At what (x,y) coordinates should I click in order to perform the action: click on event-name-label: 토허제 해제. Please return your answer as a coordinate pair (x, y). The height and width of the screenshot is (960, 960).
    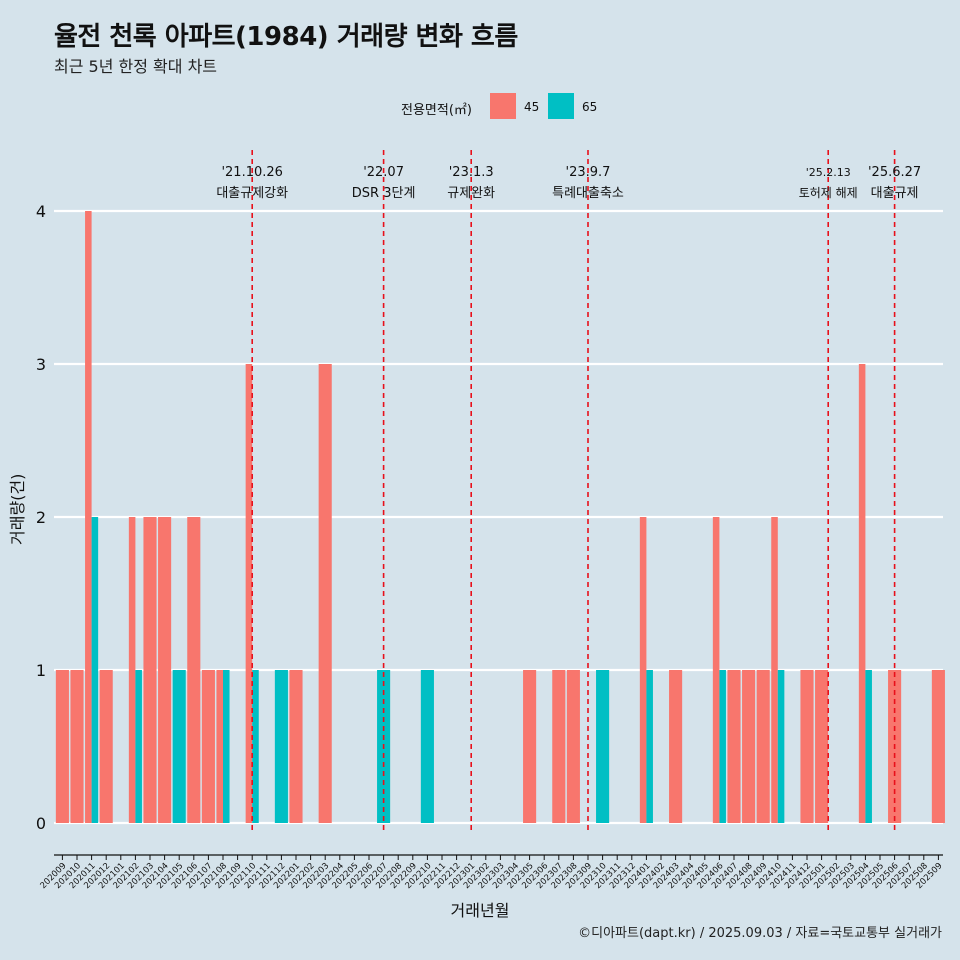
    Looking at the image, I should click on (828, 193).